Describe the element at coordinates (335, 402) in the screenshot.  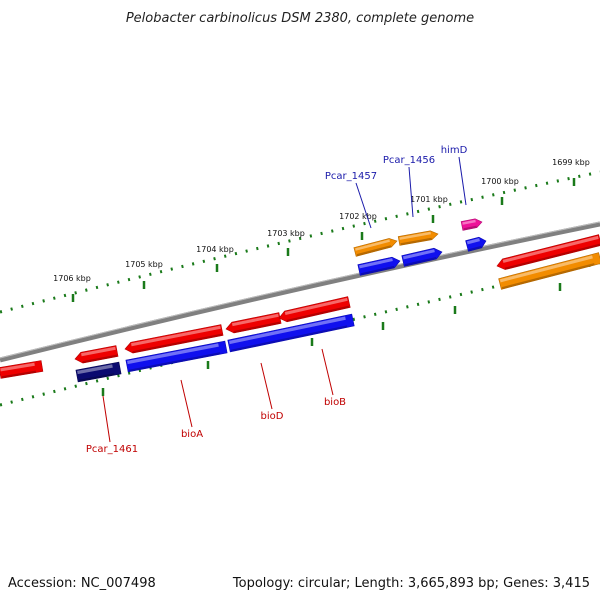
I see `gene-label-bioB: bioB` at that location.